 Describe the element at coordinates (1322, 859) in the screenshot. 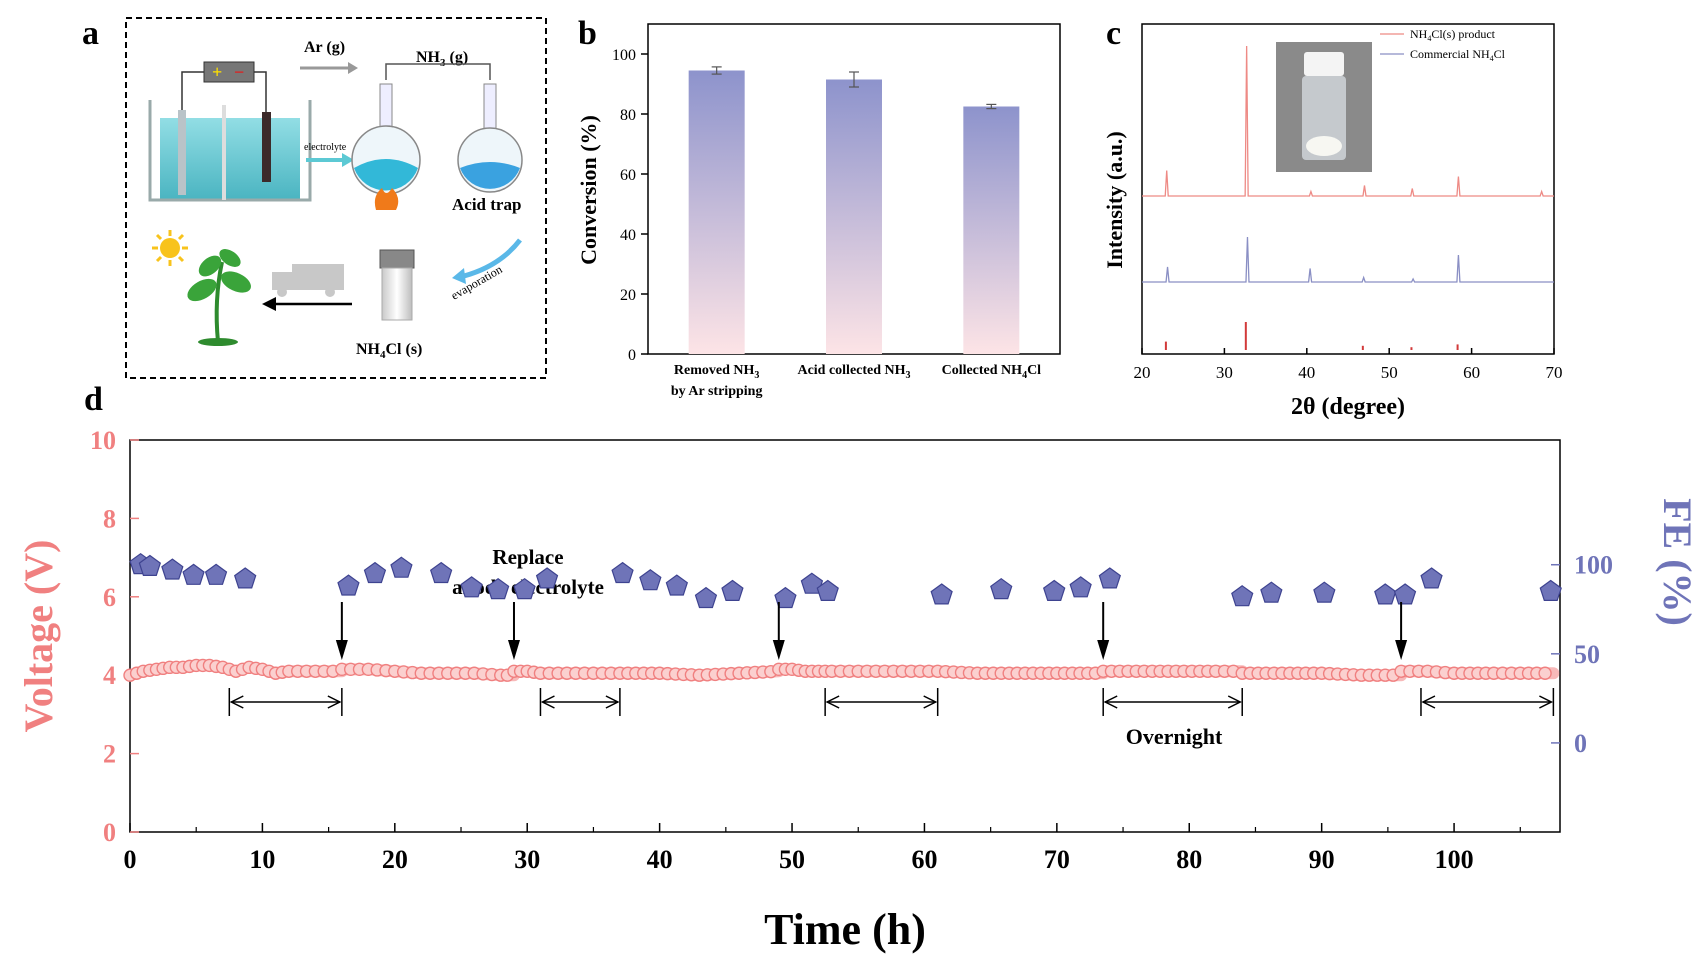

I see `time-x-tick-label: 90` at that location.